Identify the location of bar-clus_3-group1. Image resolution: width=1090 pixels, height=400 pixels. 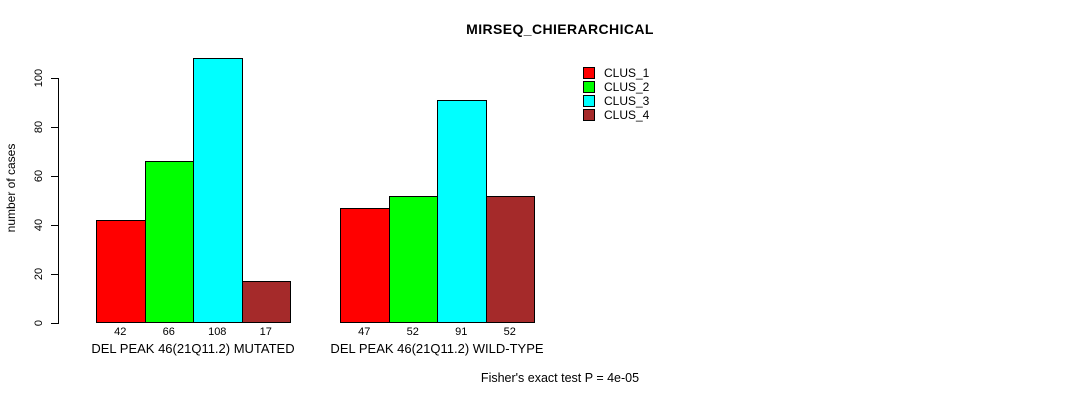
(218, 190).